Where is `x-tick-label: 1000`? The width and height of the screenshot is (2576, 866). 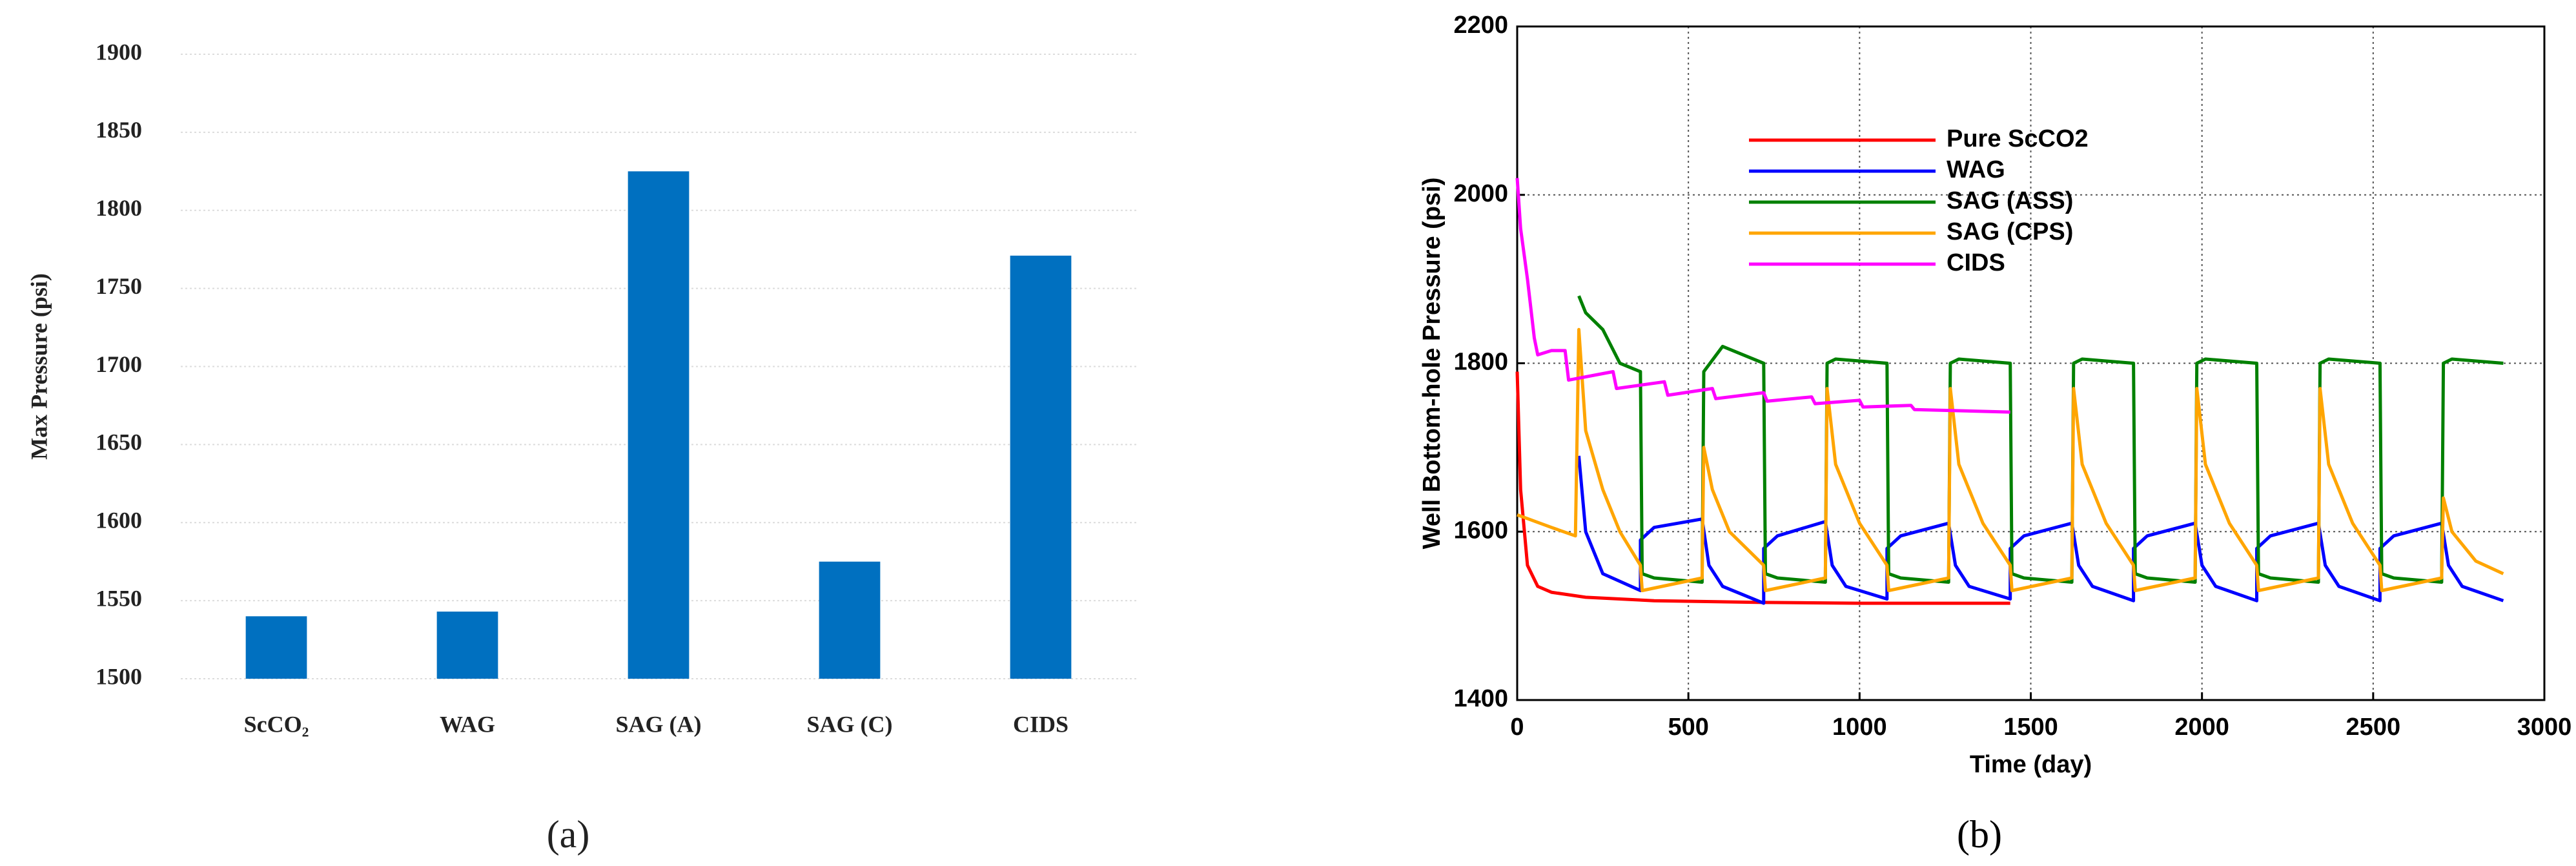 x-tick-label: 1000 is located at coordinates (1860, 727).